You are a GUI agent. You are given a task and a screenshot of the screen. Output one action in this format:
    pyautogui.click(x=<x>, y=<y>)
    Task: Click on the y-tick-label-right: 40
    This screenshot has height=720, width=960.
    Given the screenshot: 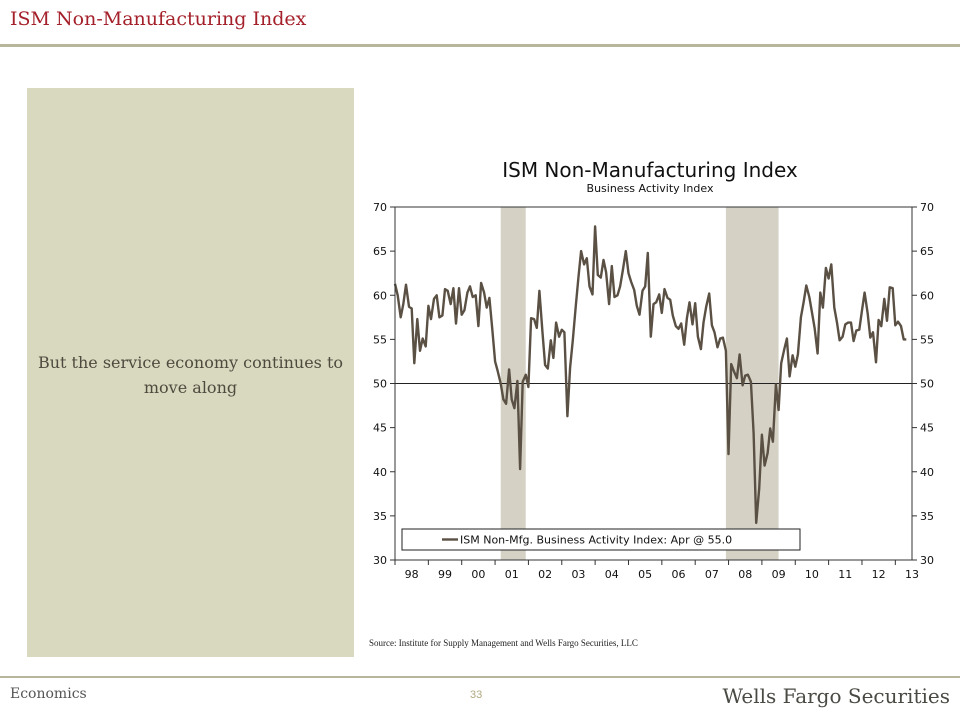 What is the action you would take?
    pyautogui.click(x=927, y=472)
    